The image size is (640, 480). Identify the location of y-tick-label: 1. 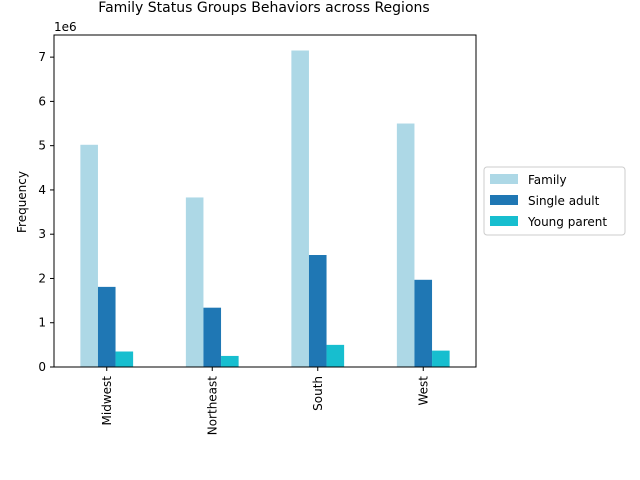
(42, 323).